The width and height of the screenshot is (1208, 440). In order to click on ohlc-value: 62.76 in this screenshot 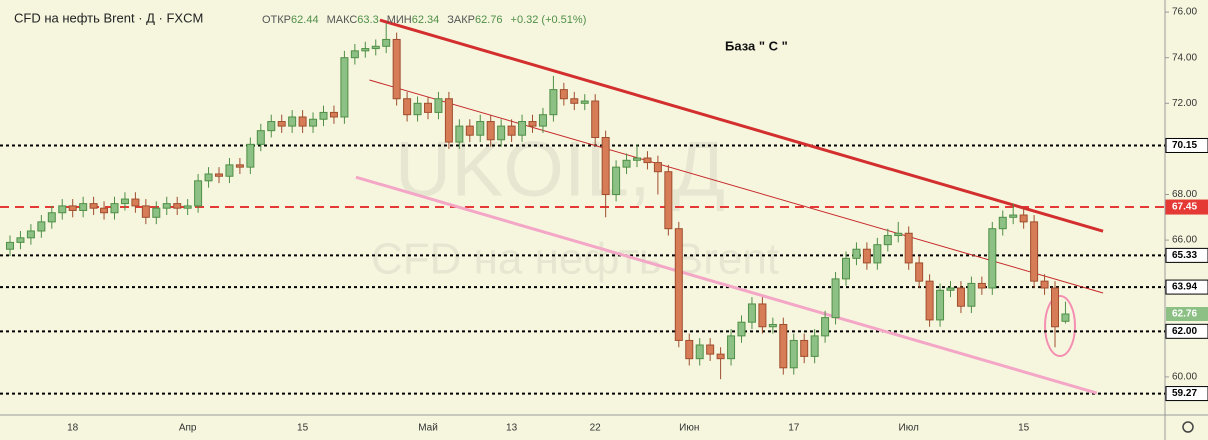, I will do `click(489, 20)`.